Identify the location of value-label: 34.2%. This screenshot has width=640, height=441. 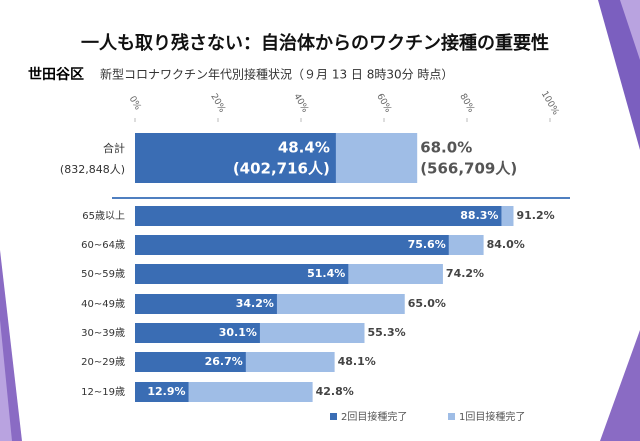
(255, 303).